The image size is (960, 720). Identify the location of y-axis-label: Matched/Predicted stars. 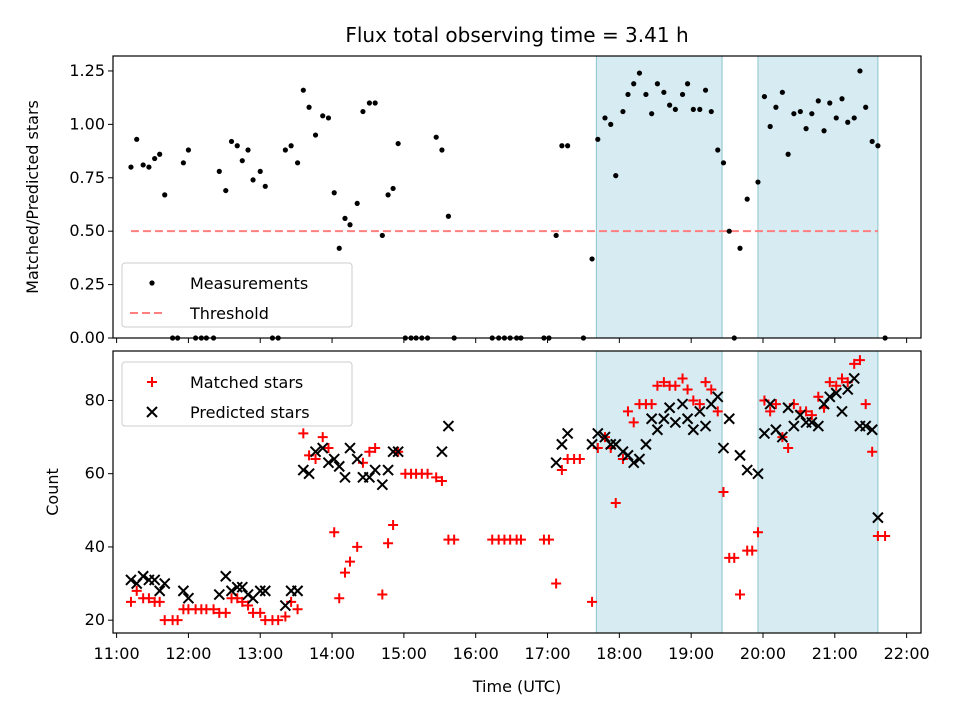
(32, 197).